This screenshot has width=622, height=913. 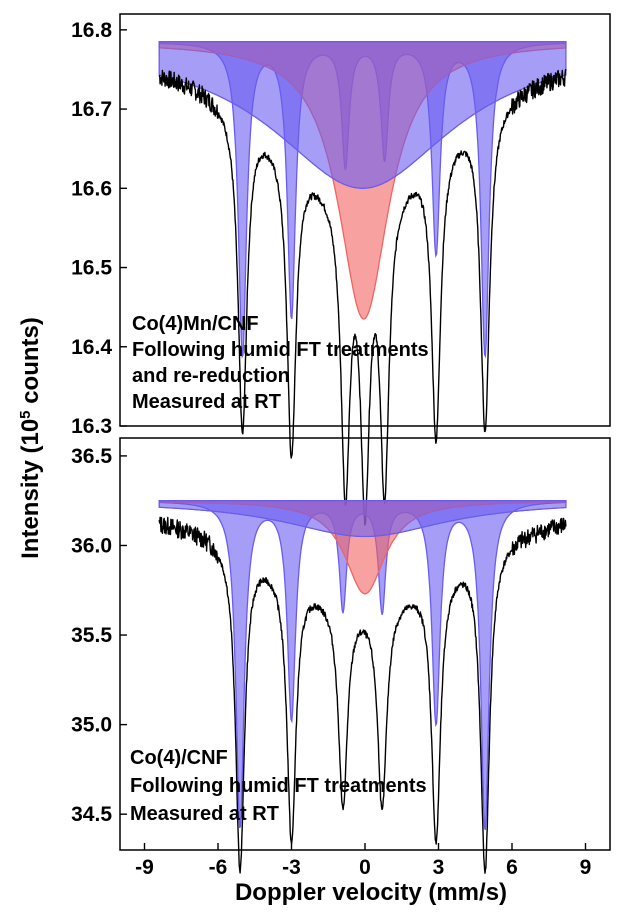 I want to click on bot-y-tick-label-0: 34.5, so click(x=91, y=814).